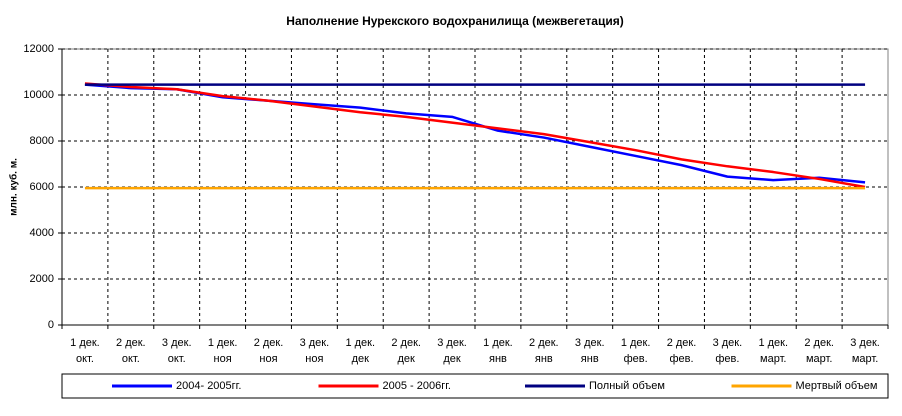  I want to click on legend-box, so click(475, 386).